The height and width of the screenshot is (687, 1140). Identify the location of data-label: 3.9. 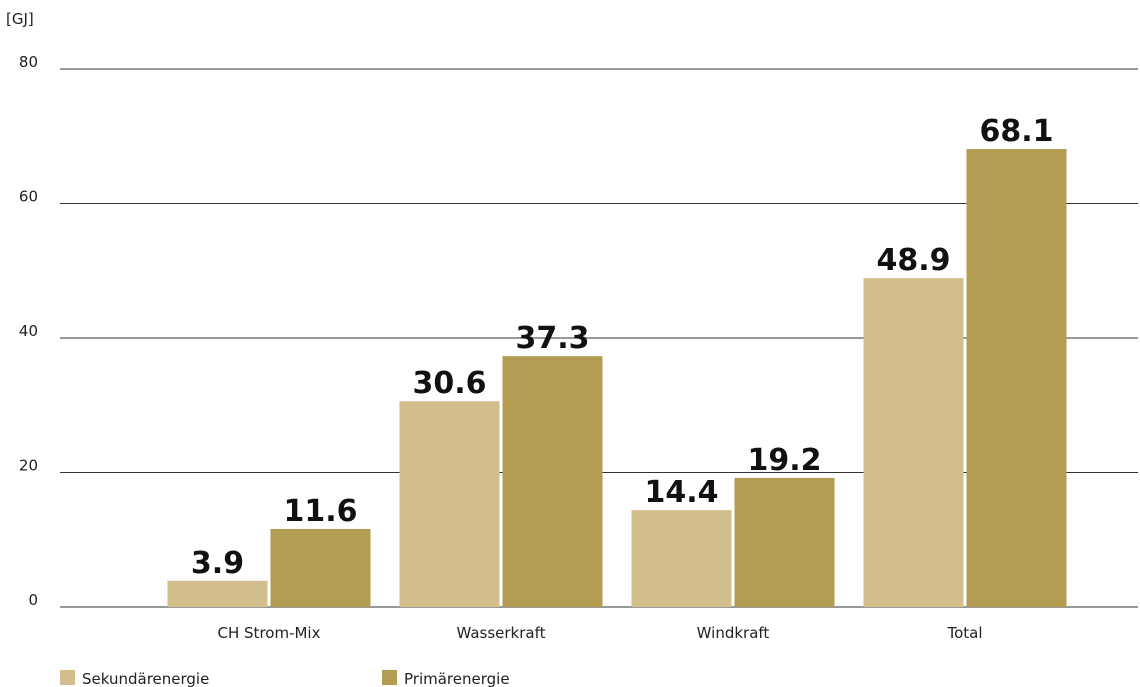
(217, 563).